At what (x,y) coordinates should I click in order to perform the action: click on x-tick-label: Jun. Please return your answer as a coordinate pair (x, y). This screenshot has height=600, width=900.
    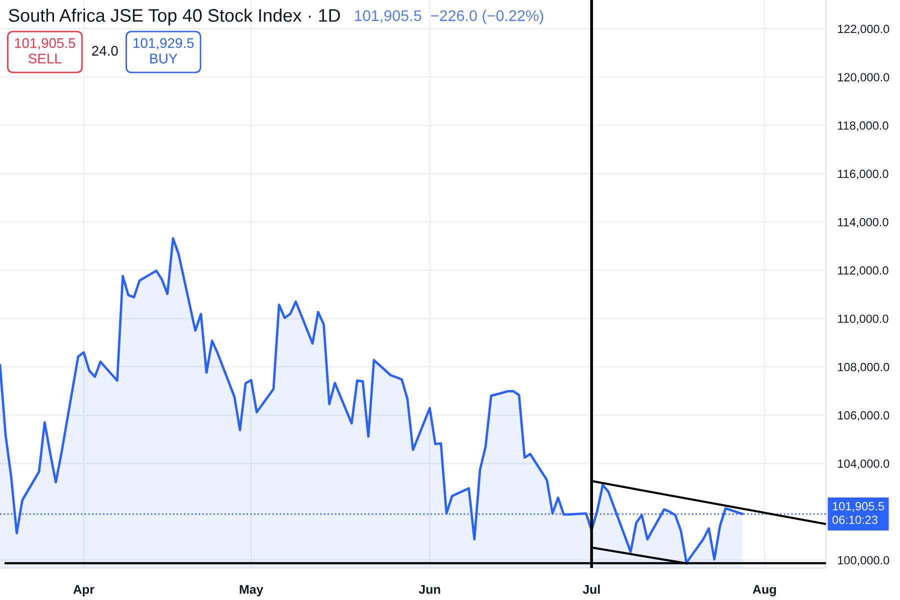
    Looking at the image, I should click on (429, 589).